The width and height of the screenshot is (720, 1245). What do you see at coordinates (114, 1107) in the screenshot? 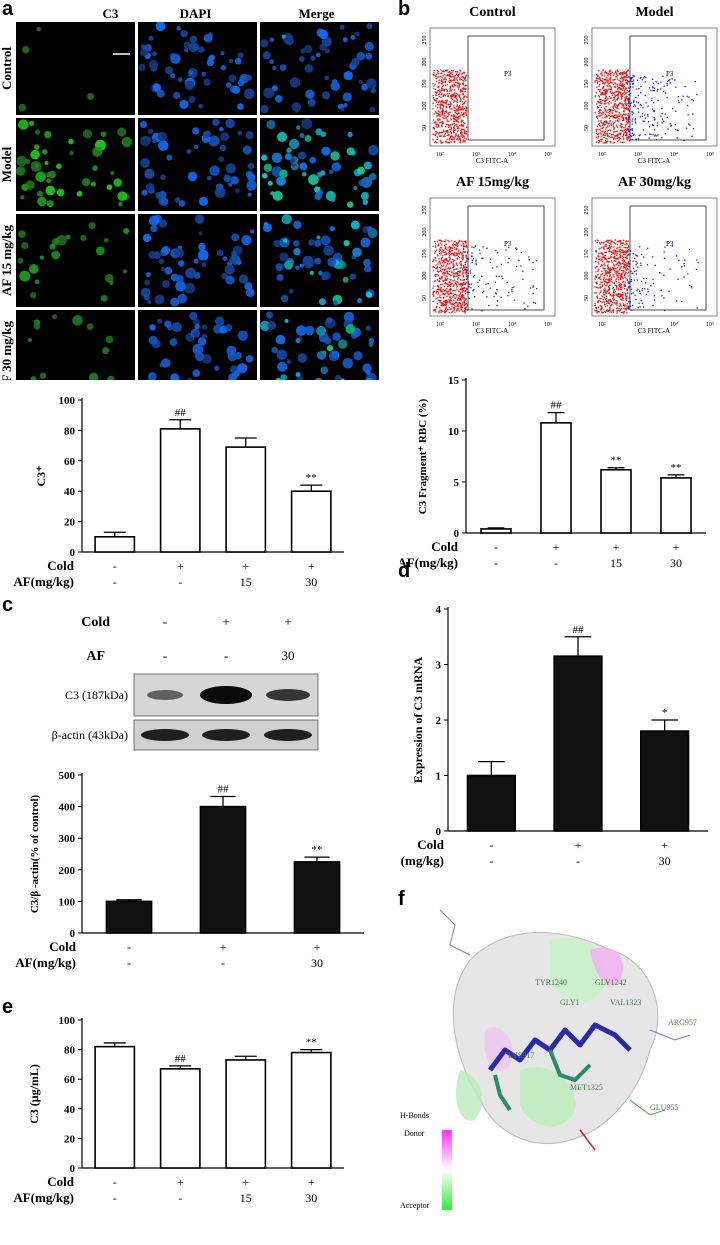
I see `bar` at bounding box center [114, 1107].